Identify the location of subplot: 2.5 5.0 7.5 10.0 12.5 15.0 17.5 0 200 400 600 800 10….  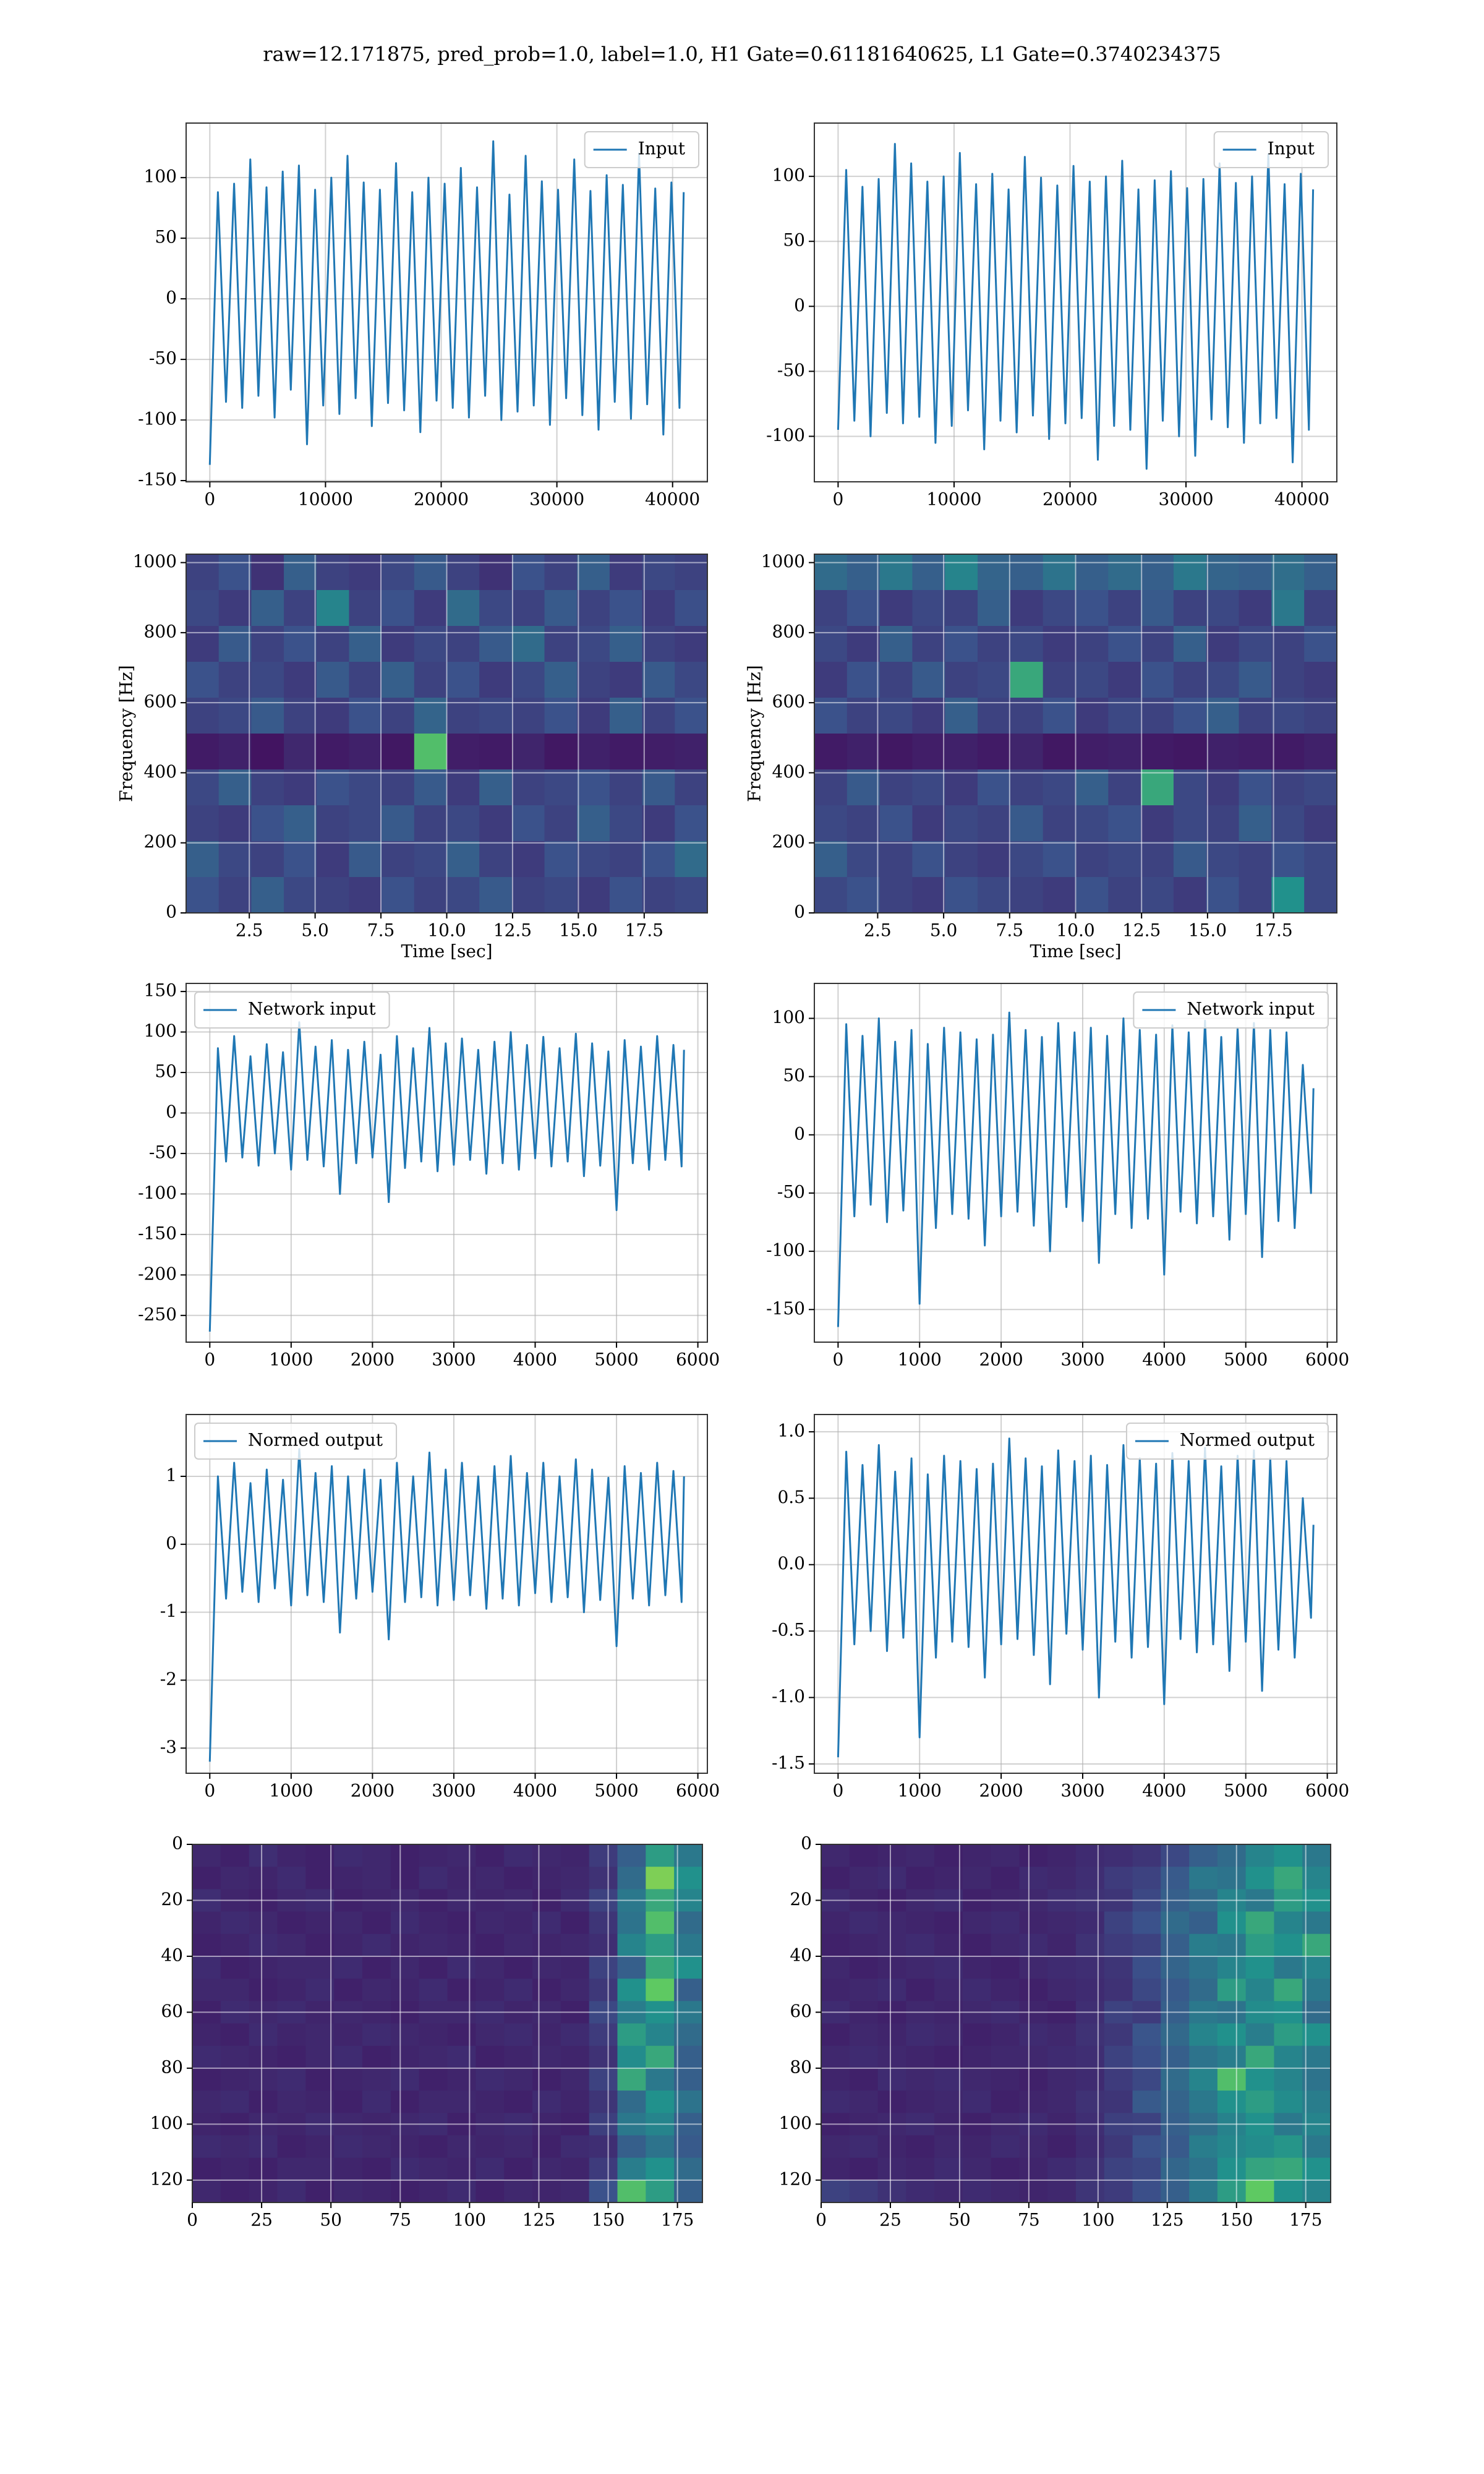
(412, 757).